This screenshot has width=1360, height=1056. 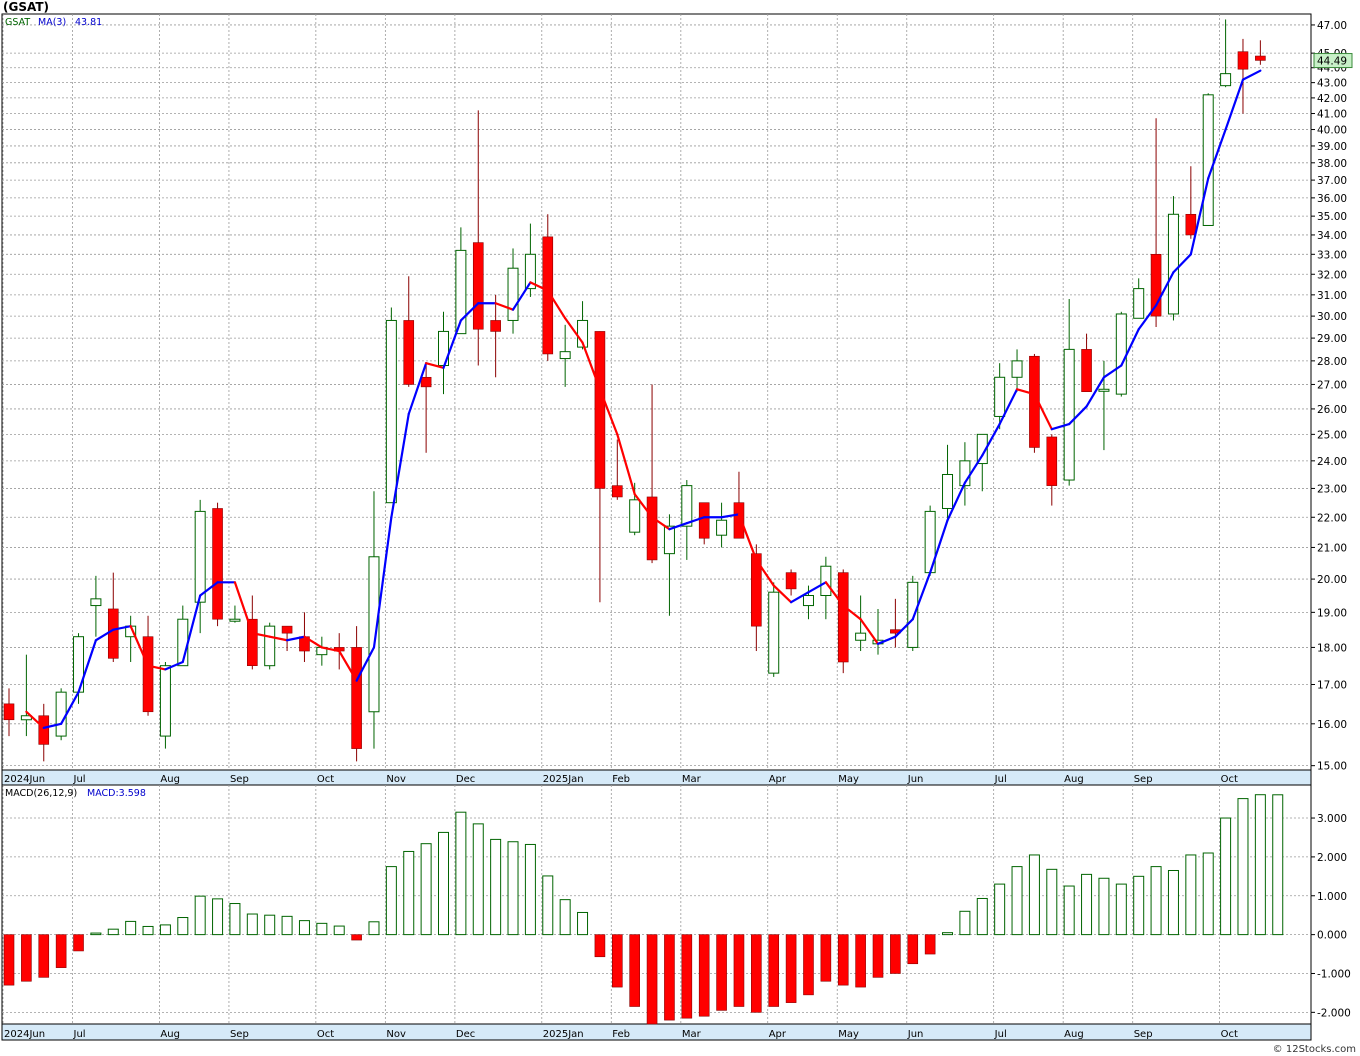 What do you see at coordinates (1332, 767) in the screenshot?
I see `price-y-tick-label: 15.00` at bounding box center [1332, 767].